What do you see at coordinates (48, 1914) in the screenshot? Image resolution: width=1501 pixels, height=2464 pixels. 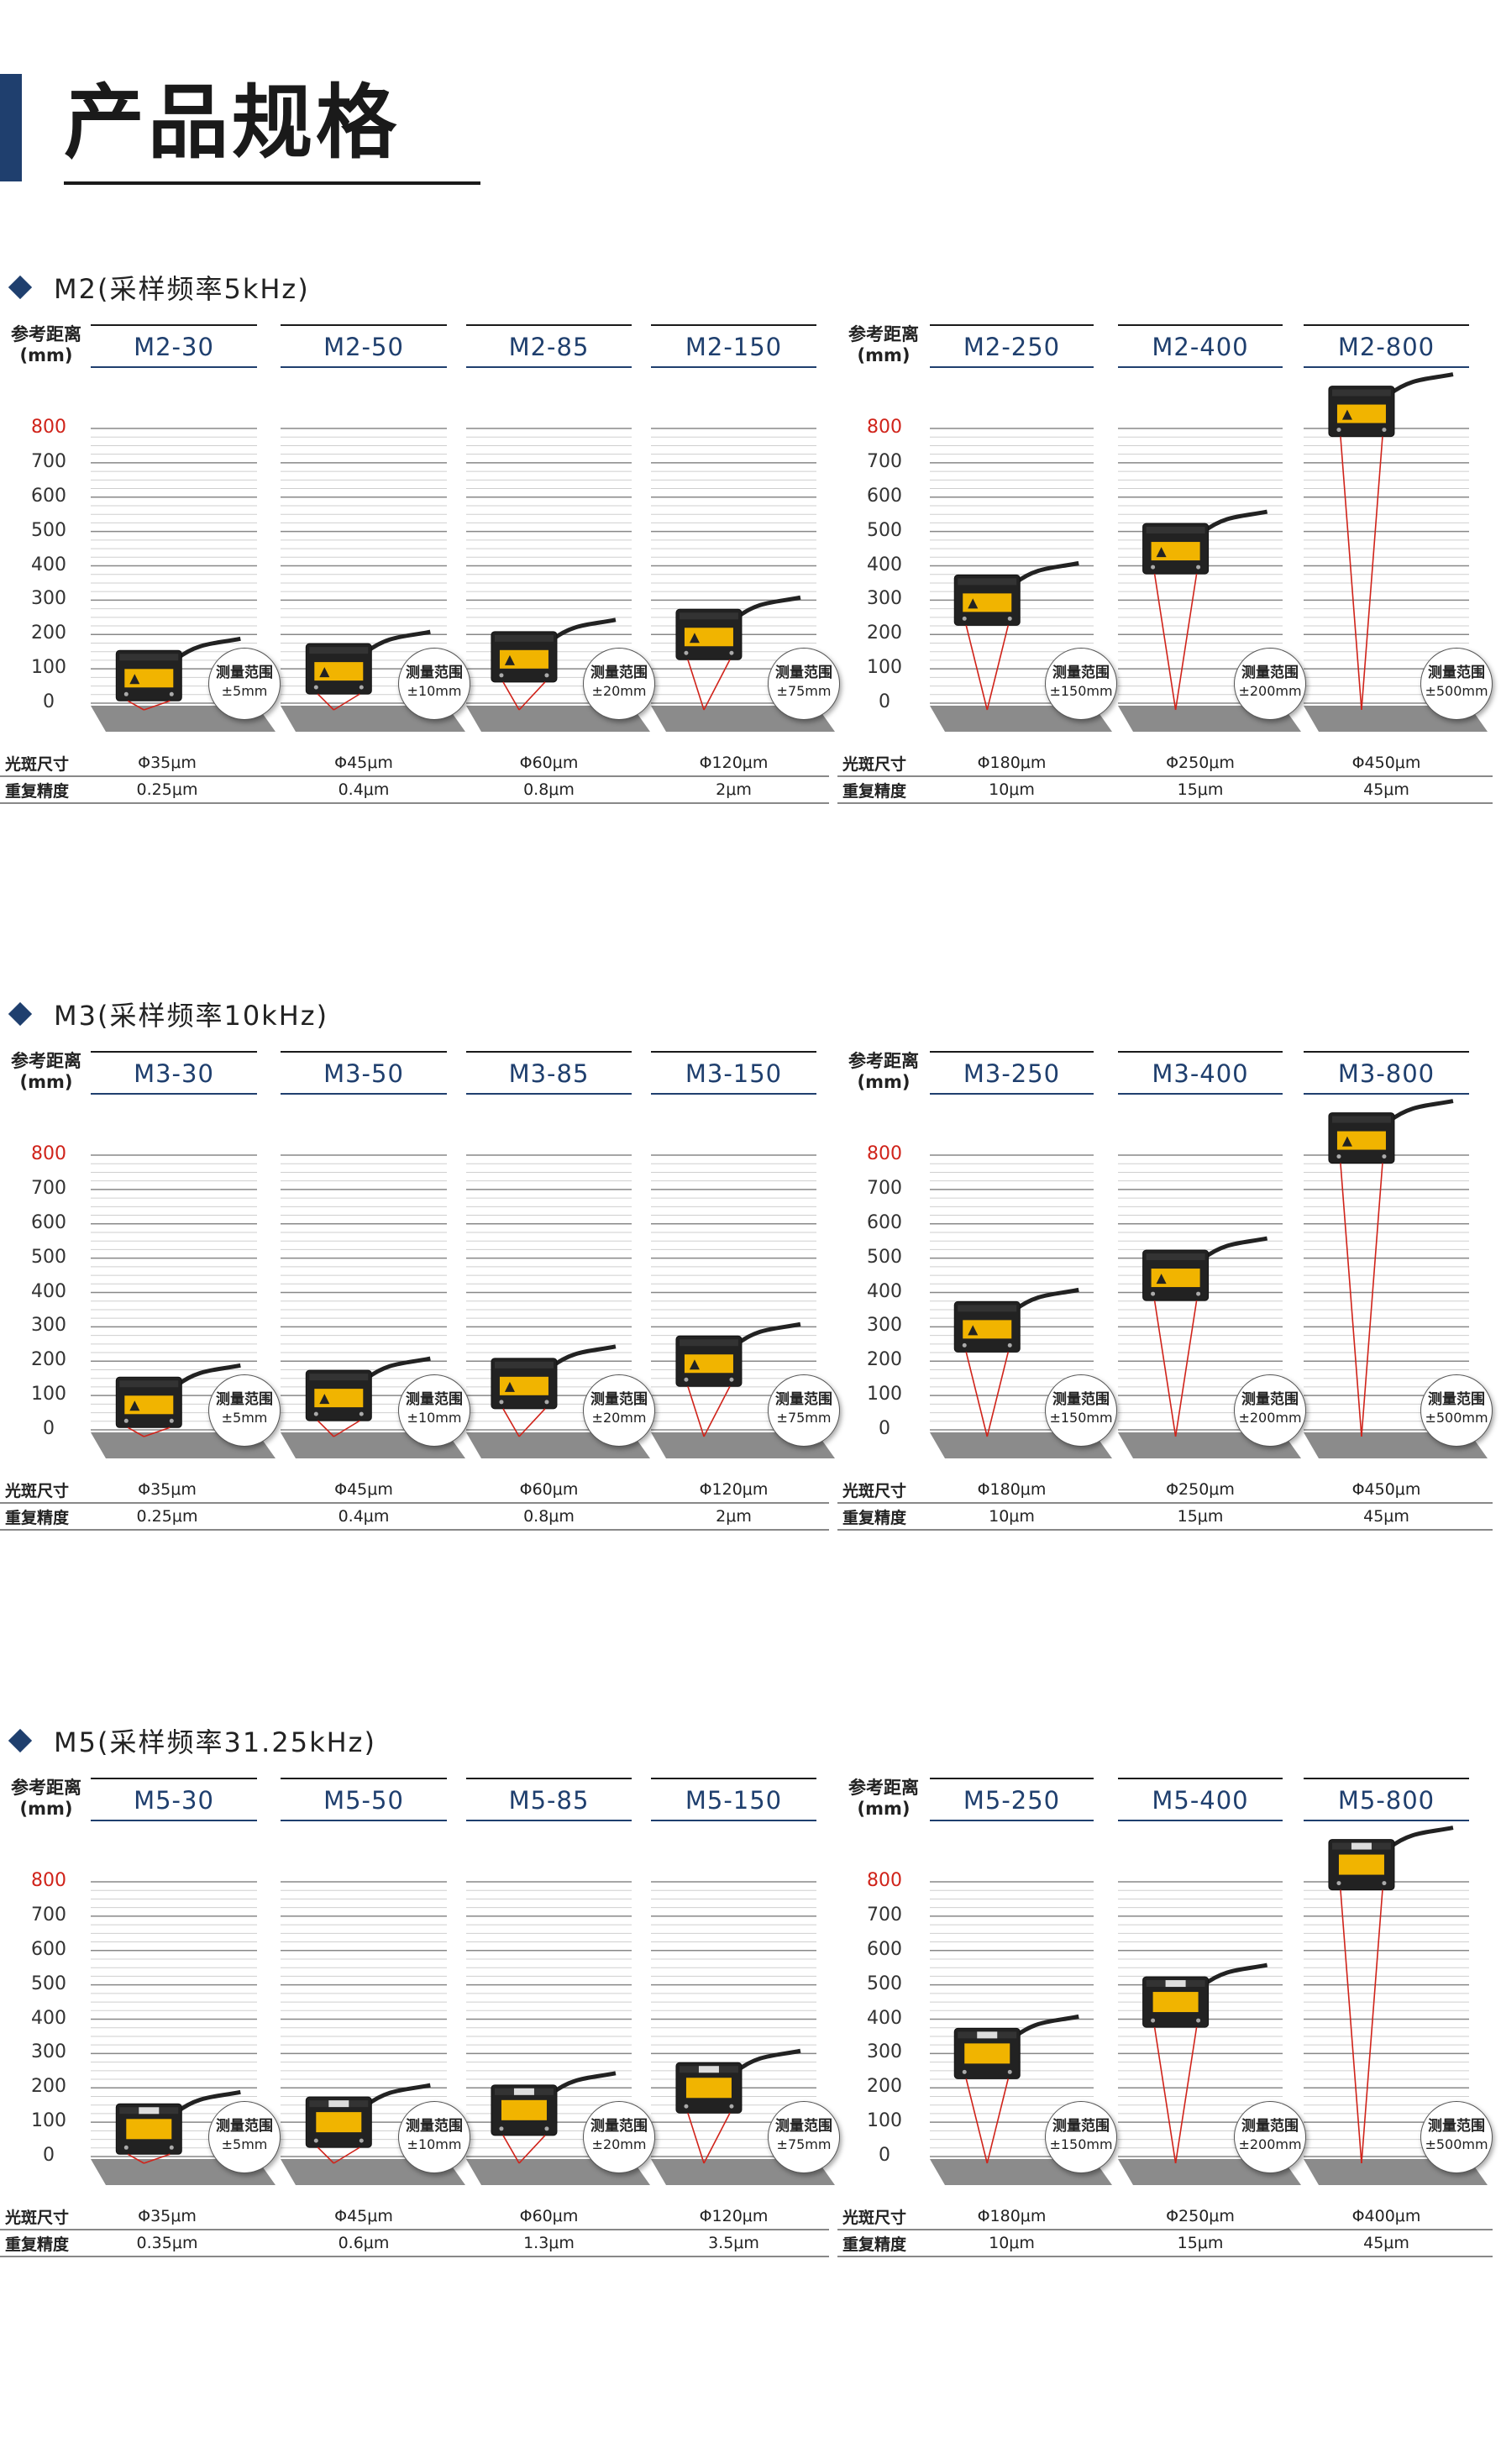 I see `axis-label-700: 700` at bounding box center [48, 1914].